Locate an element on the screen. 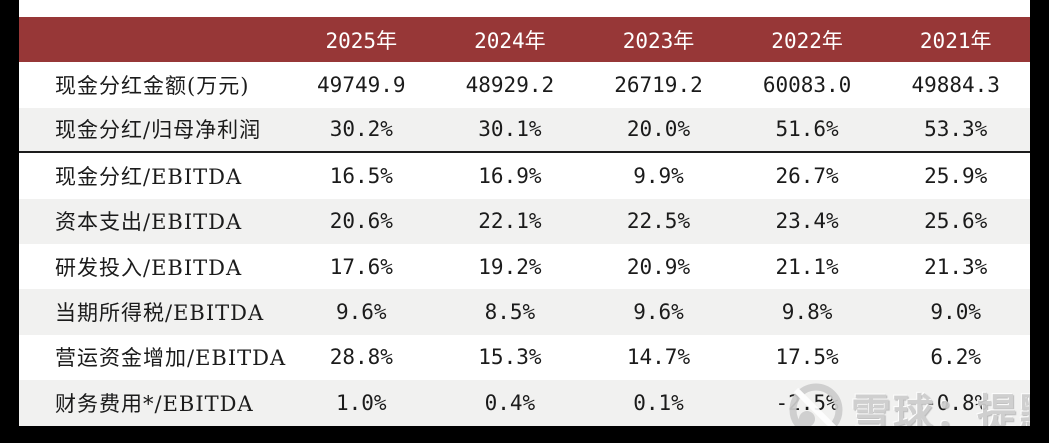 Image resolution: width=1049 pixels, height=443 pixels. value-cell: 30.1% is located at coordinates (510, 129).